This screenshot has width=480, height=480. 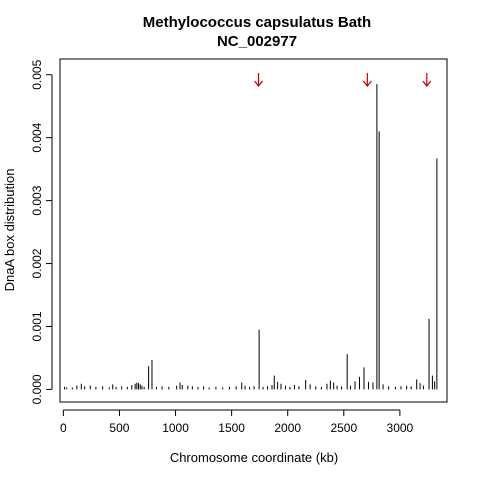 What do you see at coordinates (41, 231) in the screenshot?
I see `y-axis: 0.000 0.001 0.002 0.003 0.004 0.005` at bounding box center [41, 231].